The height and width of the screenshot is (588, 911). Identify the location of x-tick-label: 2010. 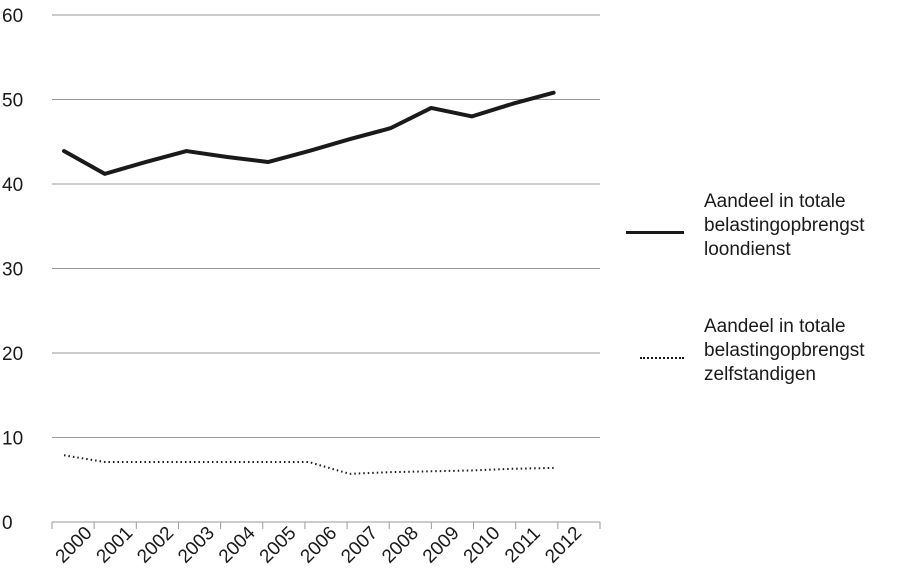
(482, 545).